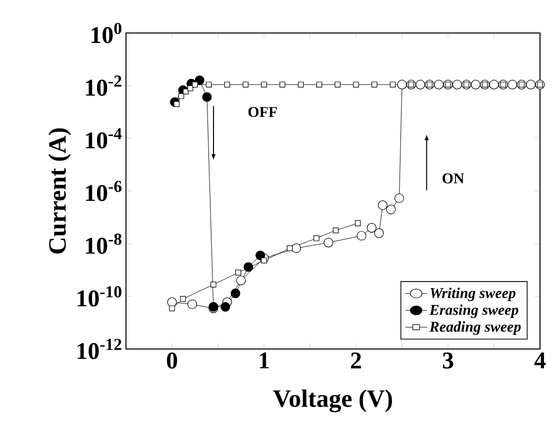 The image size is (554, 440). Describe the element at coordinates (104, 86) in the screenshot. I see `y-tick-label: 10$^{-2}$` at that location.